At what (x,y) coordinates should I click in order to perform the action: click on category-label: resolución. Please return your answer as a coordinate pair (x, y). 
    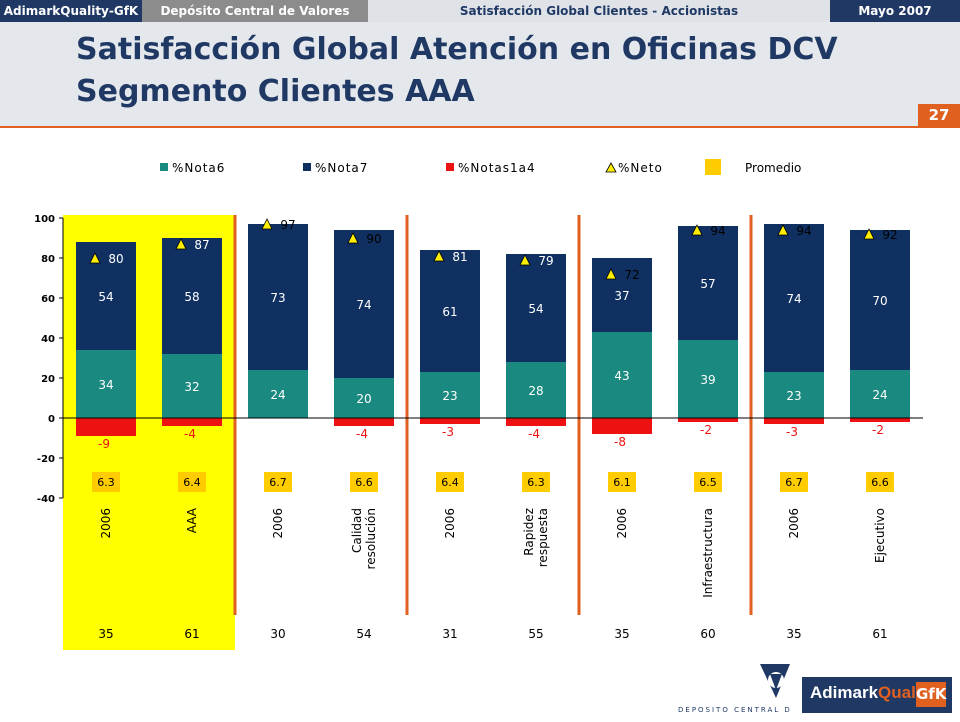
    Looking at the image, I should click on (371, 538).